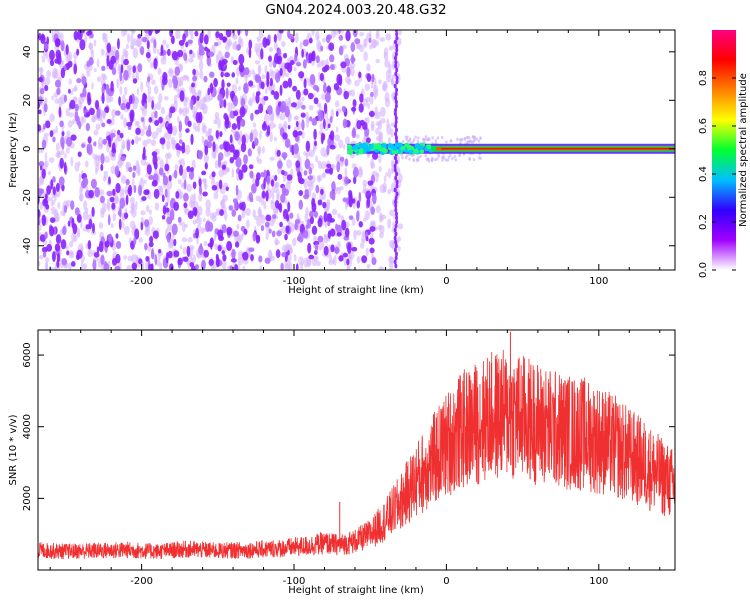  What do you see at coordinates (27, 149) in the screenshot?
I see `y-tick-label: 0` at bounding box center [27, 149].